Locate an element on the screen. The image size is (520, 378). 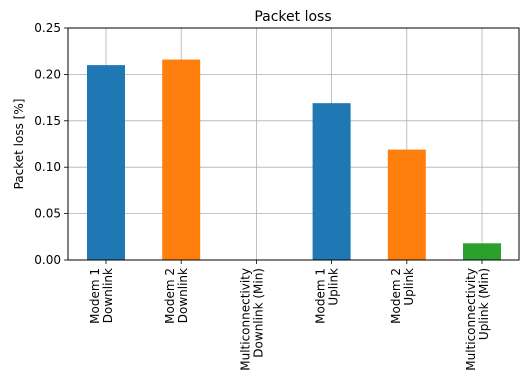
y-tick-label: 0.10 is located at coordinates (47, 167).